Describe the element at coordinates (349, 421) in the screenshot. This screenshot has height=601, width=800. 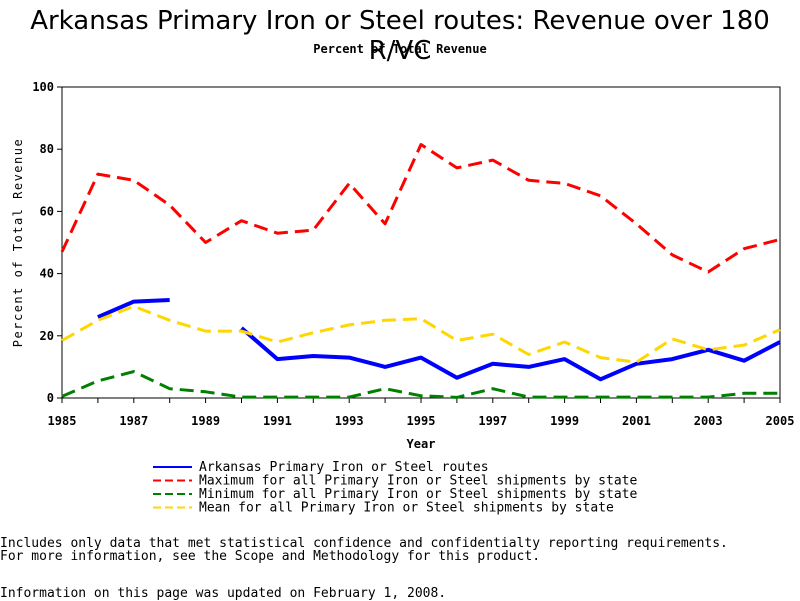
I see `x-tick-label: 1993` at that location.